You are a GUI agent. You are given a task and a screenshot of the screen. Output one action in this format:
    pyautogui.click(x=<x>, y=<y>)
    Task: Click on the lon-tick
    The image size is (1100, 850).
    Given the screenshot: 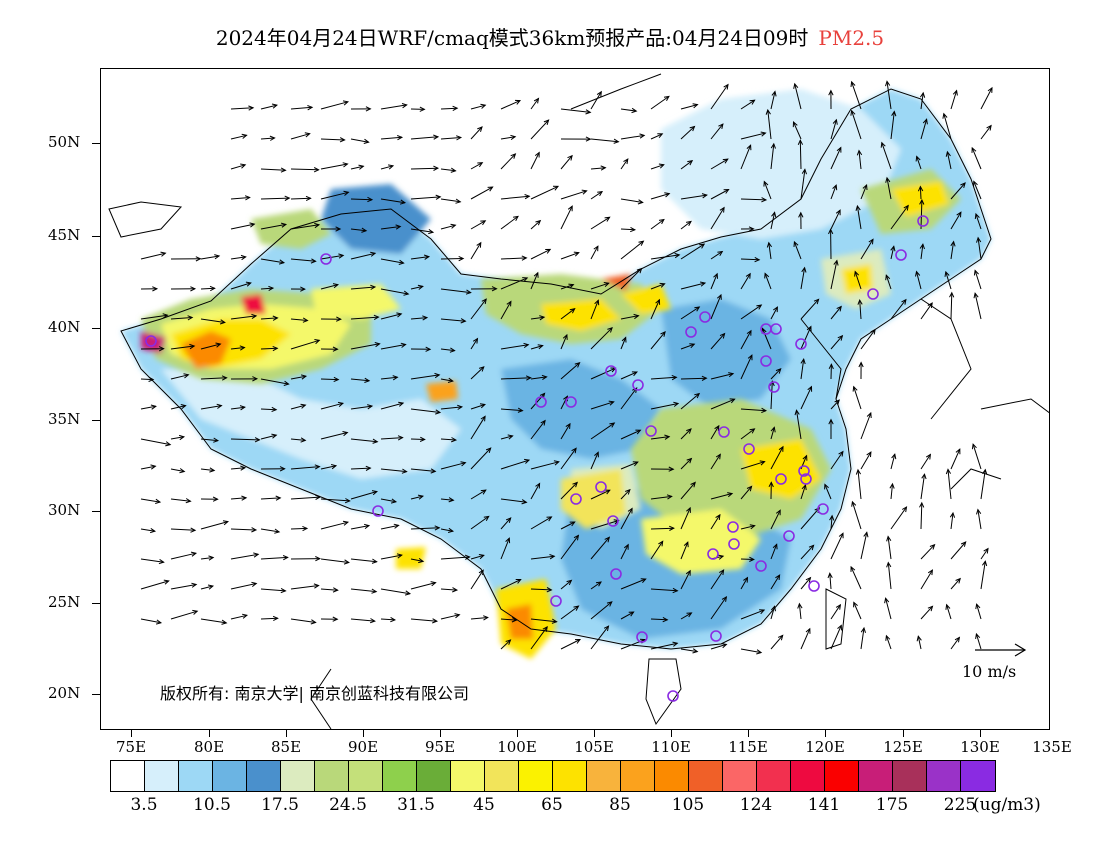 What is the action you would take?
    pyautogui.click(x=594, y=733)
    